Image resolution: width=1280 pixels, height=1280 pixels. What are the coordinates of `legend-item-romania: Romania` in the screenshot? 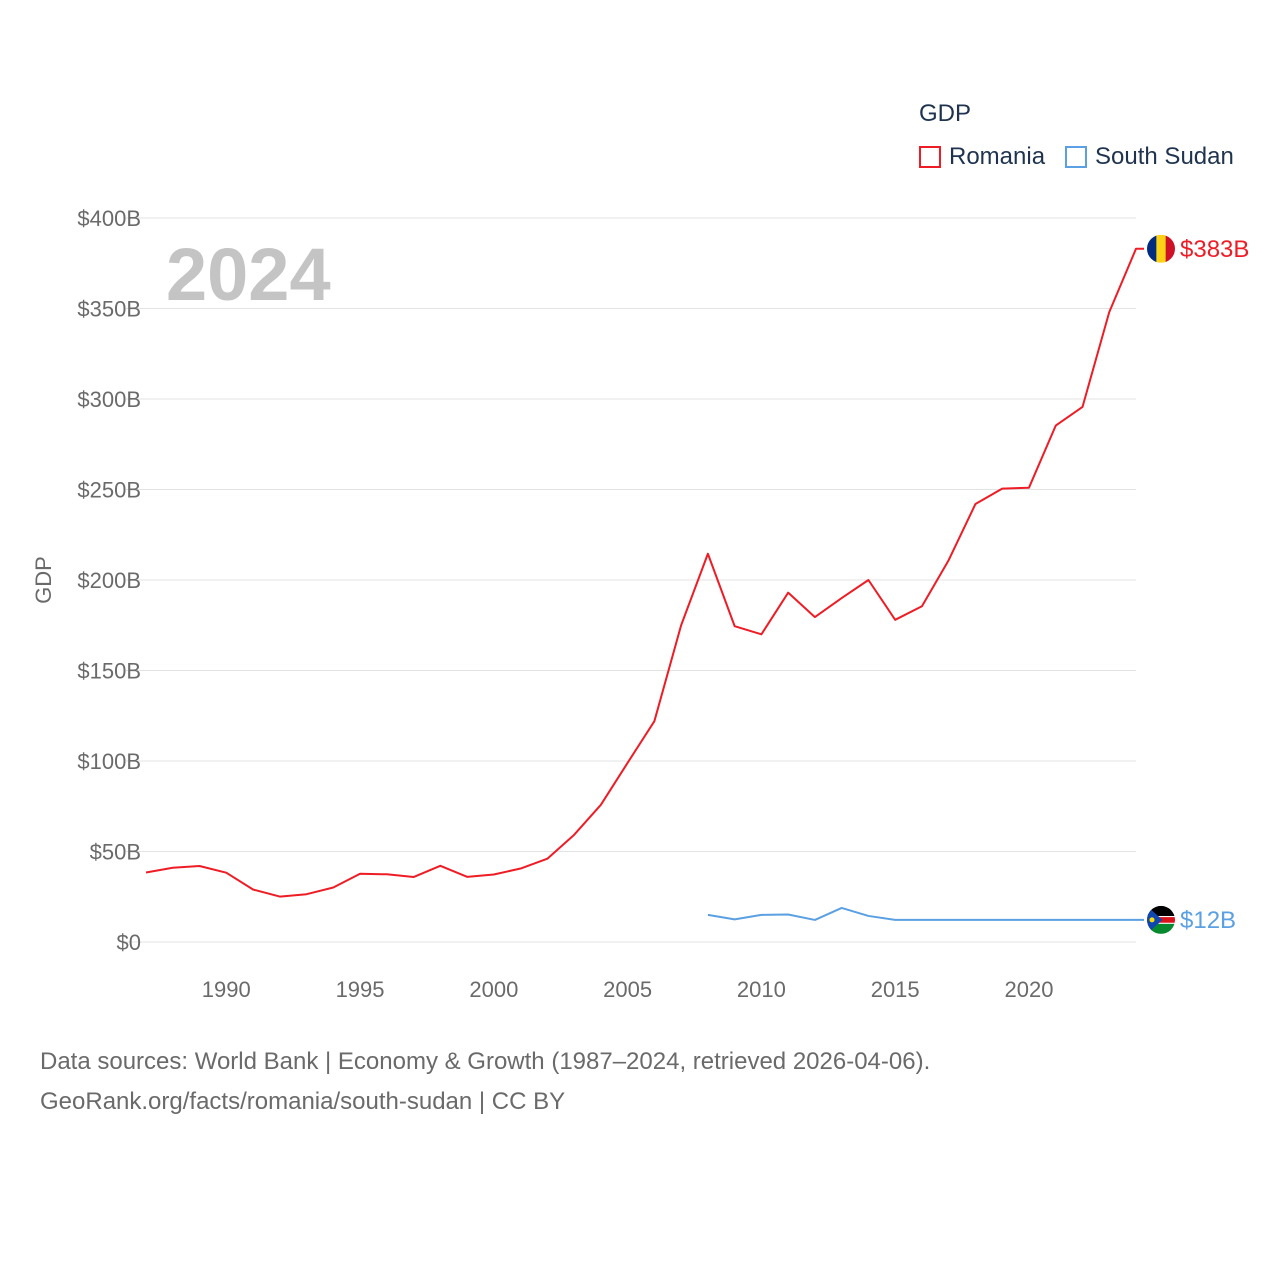 It's located at (982, 157).